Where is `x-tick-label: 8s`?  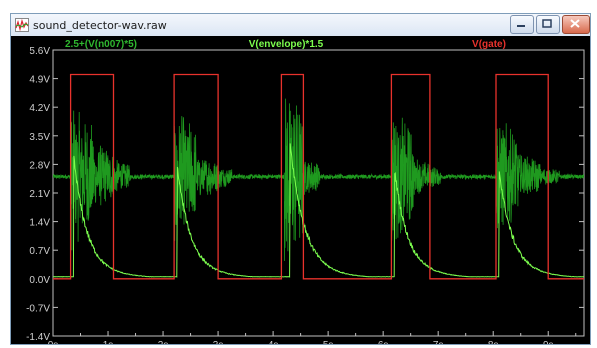 x-tick-label: 8s is located at coordinates (493, 342).